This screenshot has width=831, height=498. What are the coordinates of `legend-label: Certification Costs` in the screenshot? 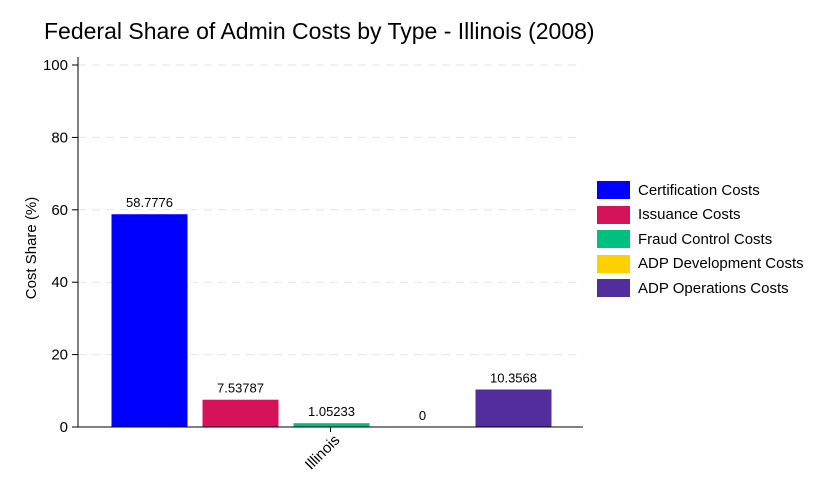 It's located at (699, 190).